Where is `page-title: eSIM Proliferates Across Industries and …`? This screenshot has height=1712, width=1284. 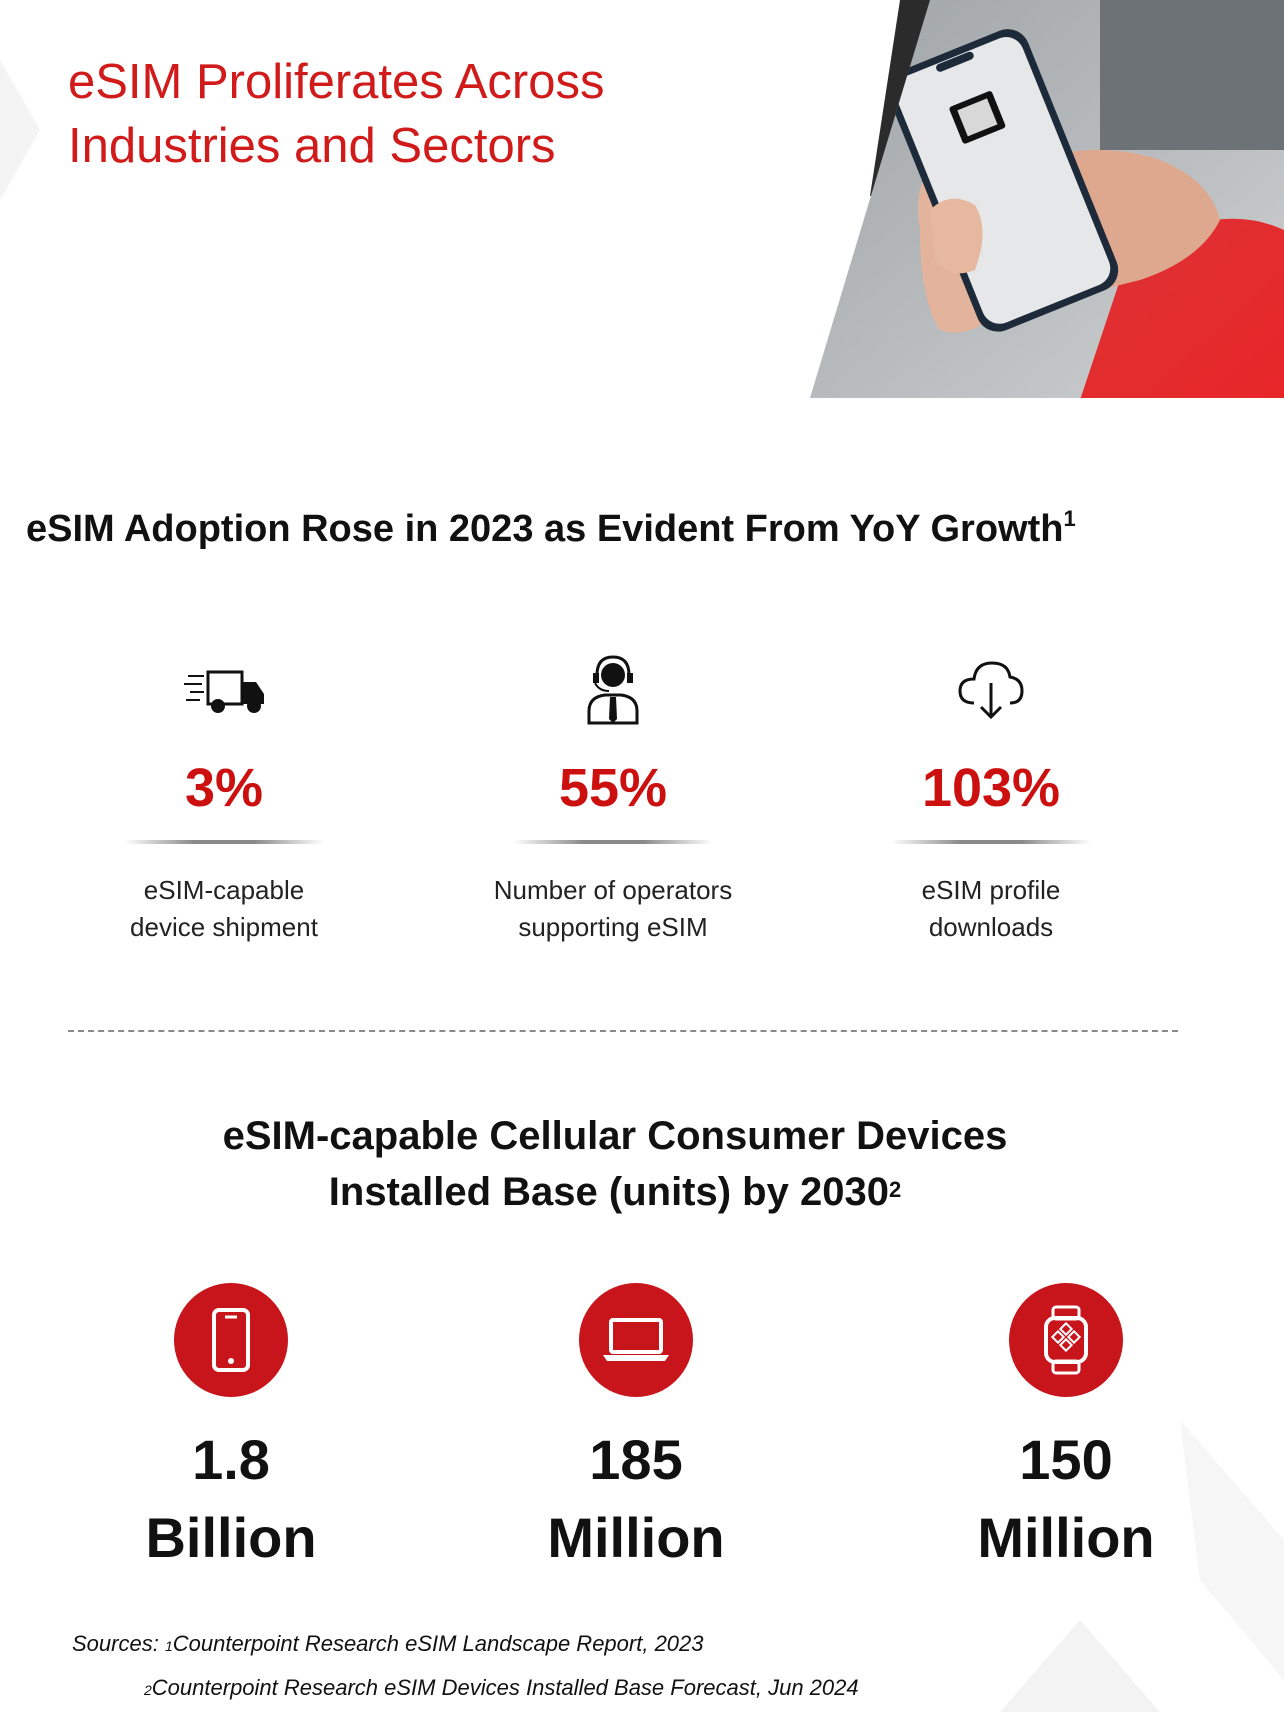
page-title: eSIM Proliferates Across Industries and … is located at coordinates (418, 114).